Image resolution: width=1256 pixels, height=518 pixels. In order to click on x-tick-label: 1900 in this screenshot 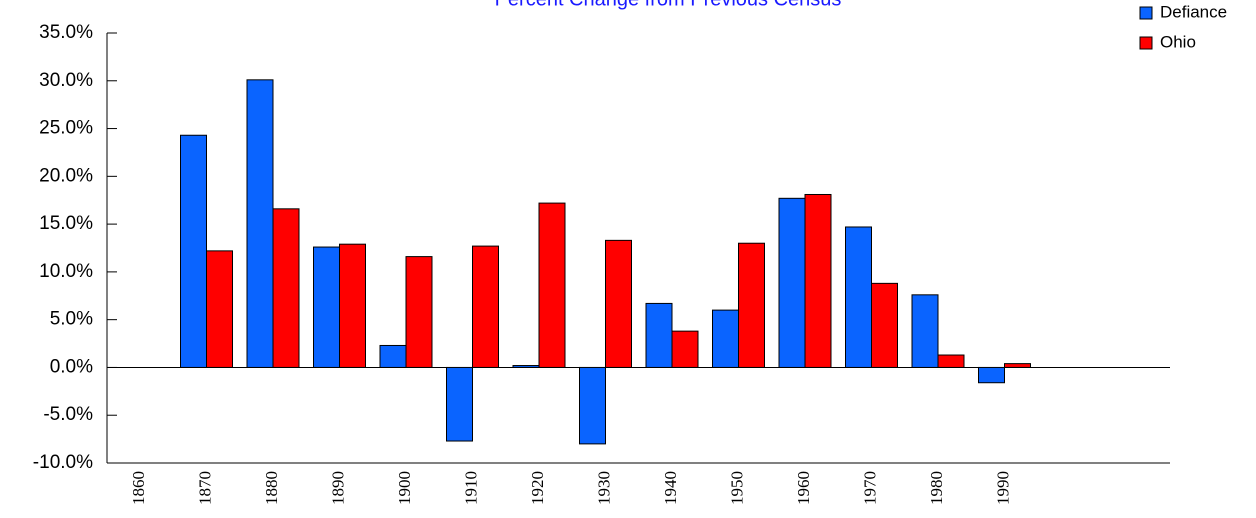, I will do `click(404, 488)`.